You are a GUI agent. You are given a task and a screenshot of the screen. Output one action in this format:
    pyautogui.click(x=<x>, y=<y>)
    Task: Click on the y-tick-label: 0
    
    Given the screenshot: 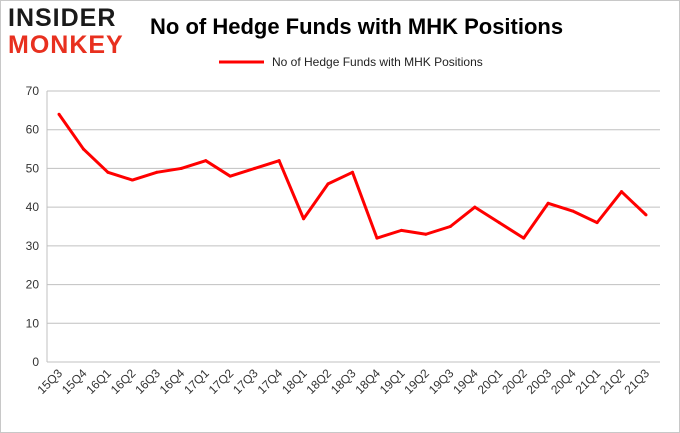 What is the action you would take?
    pyautogui.click(x=35, y=362)
    